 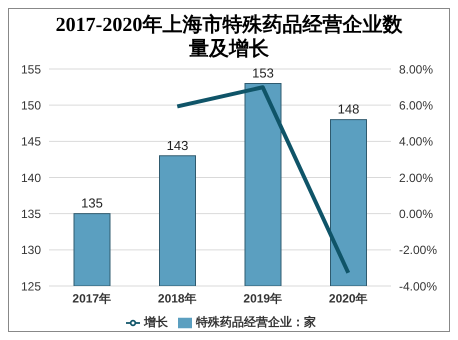 I want to click on y2-tick-label: -4.00%, so click(x=418, y=286).